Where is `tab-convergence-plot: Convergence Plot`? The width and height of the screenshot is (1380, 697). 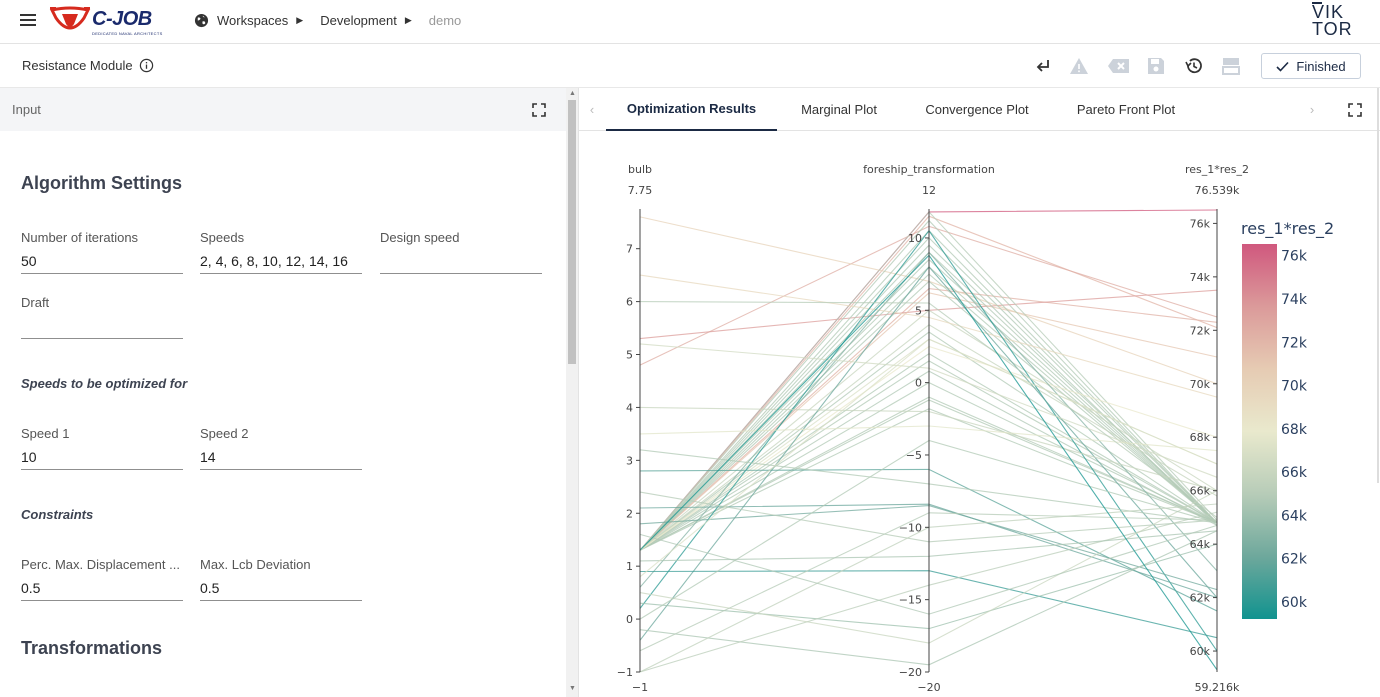
tab-convergence-plot: Convergence Plot is located at coordinates (977, 109).